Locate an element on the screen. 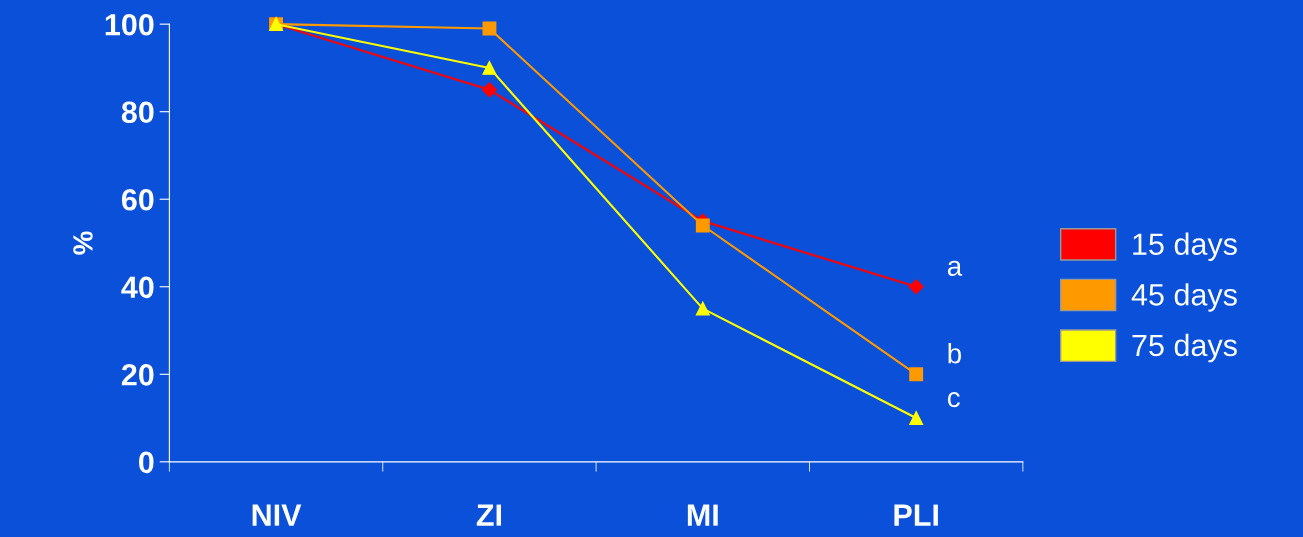  y-tick-label: 20 is located at coordinates (137, 375).